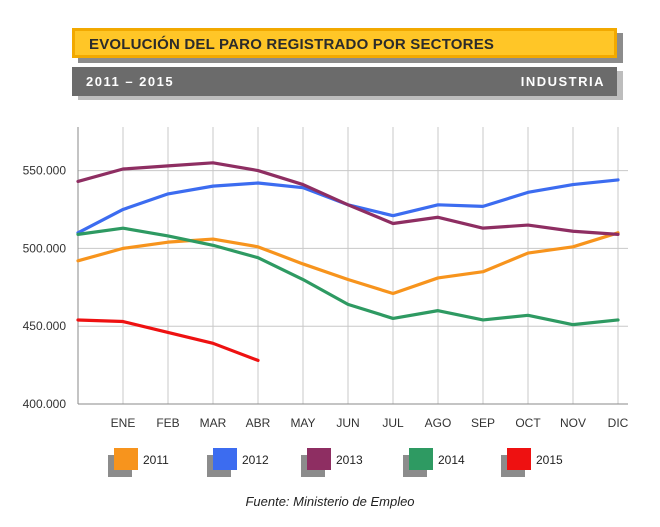 This screenshot has width=660, height=527. What do you see at coordinates (421, 459) in the screenshot?
I see `legend-swatch-2014` at bounding box center [421, 459].